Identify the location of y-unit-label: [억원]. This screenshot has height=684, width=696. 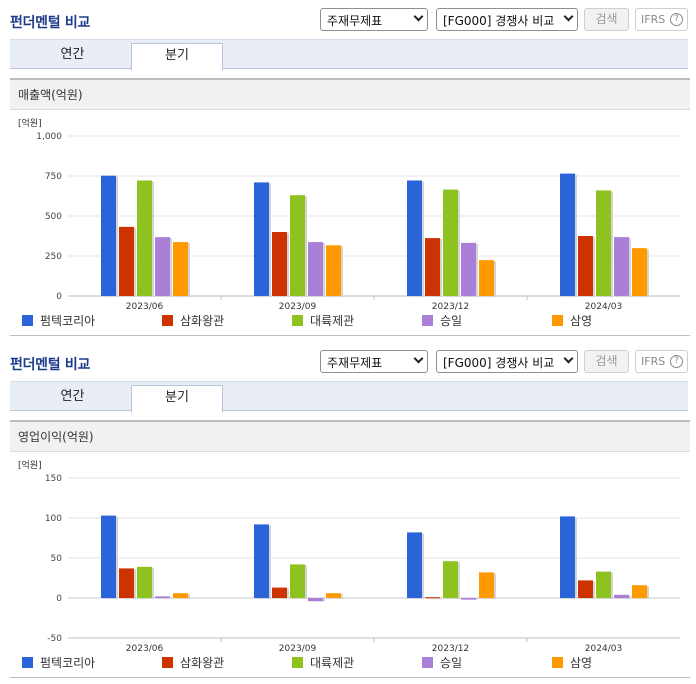
(30, 465).